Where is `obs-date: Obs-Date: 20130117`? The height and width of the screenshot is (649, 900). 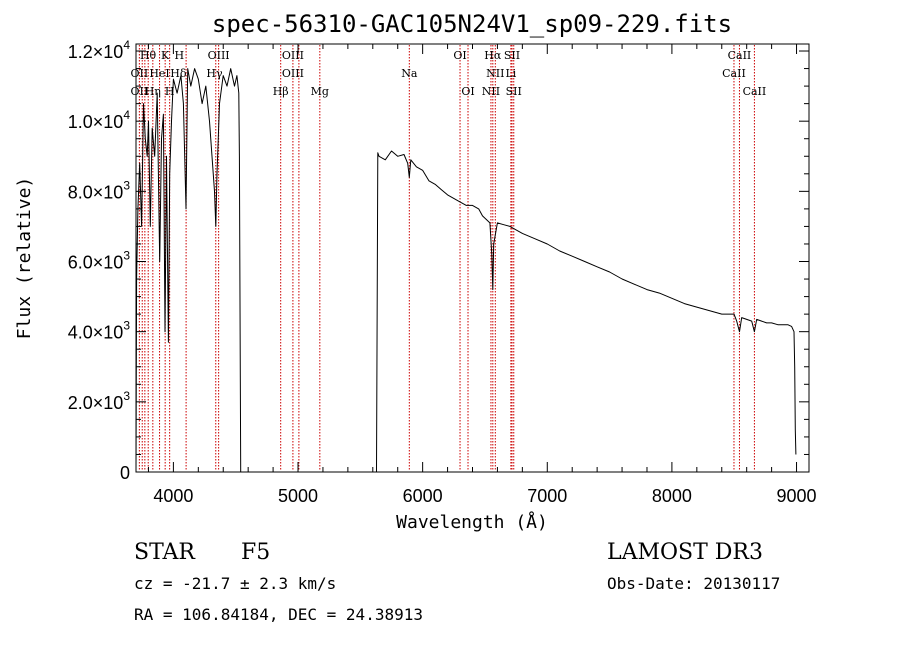
obs-date: Obs-Date: 20130117 is located at coordinates (693, 583).